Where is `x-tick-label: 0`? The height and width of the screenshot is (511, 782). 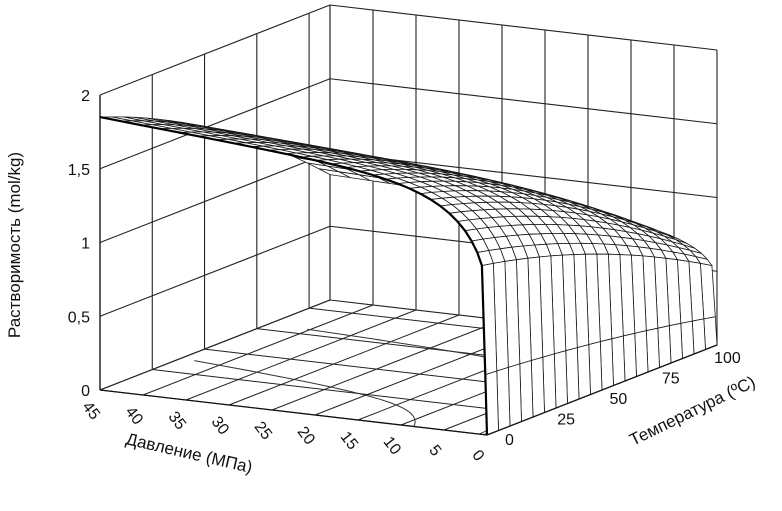 x-tick-label: 0 is located at coordinates (477, 456).